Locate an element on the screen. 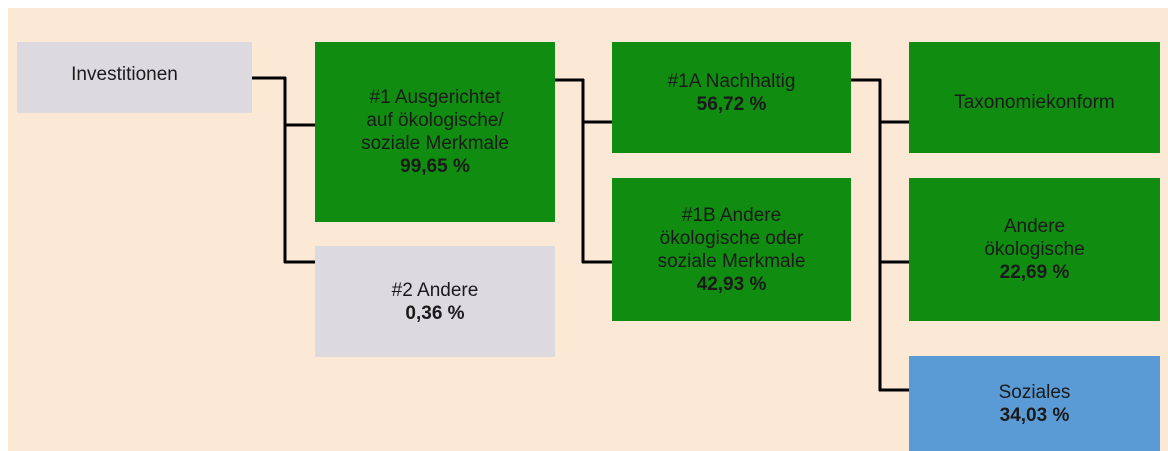  node-label: #2 Andere is located at coordinates (435, 290).